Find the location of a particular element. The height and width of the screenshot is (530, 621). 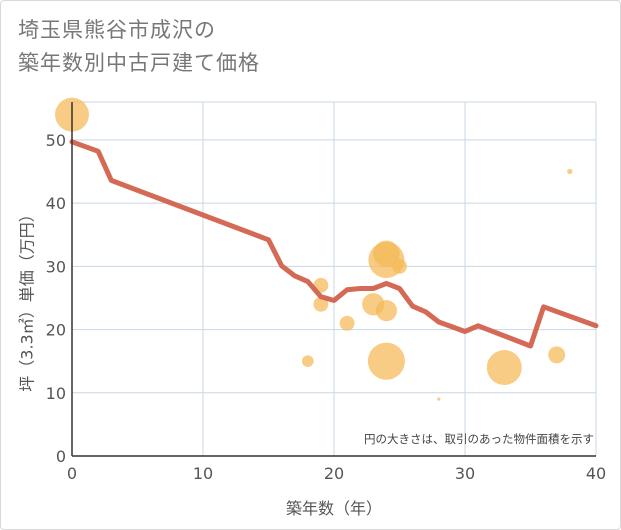

x-tick-label-3: 30 is located at coordinates (465, 473).